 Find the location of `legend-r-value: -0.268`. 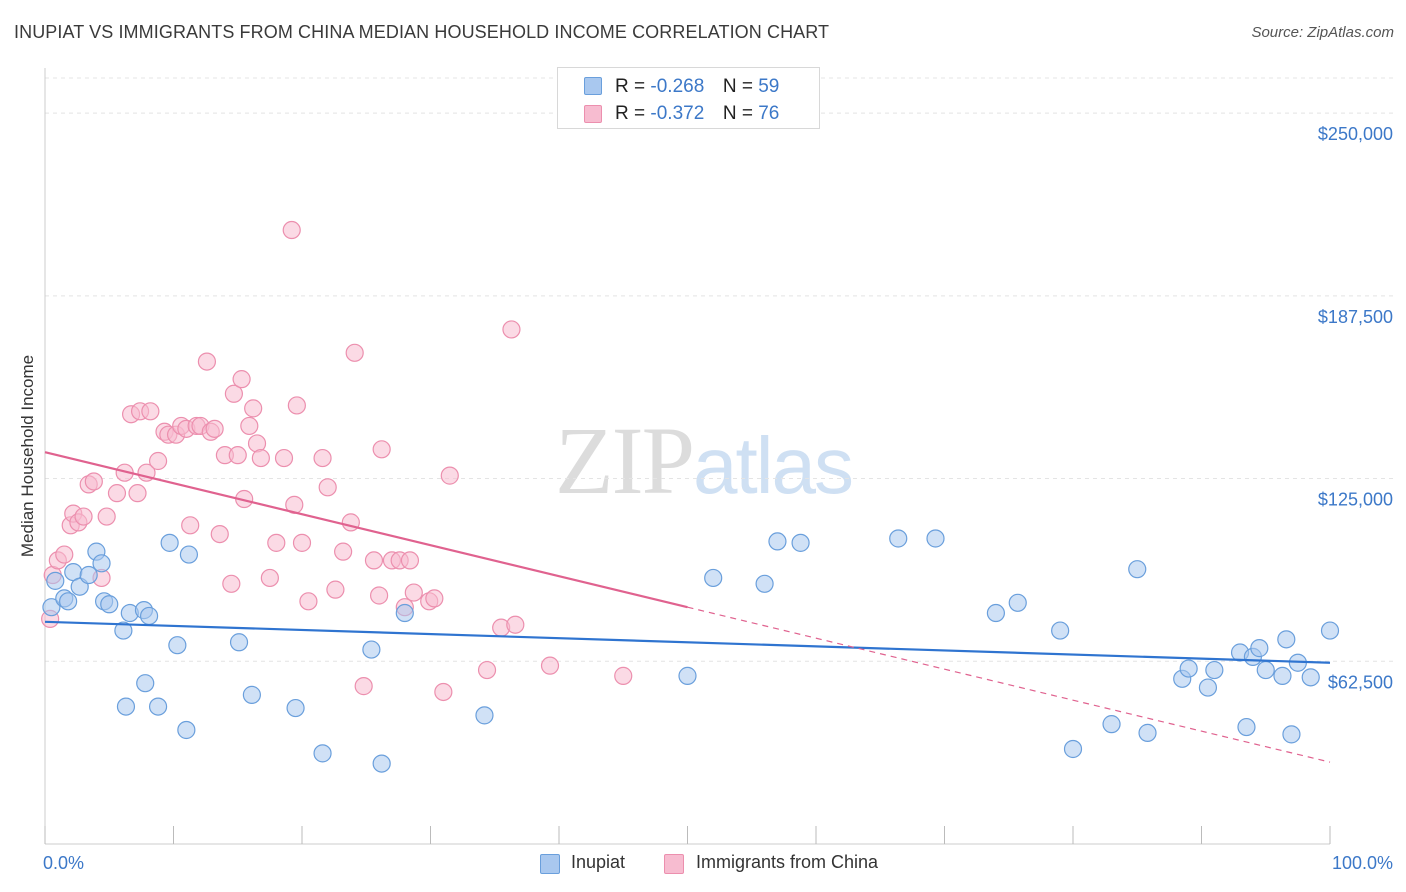

legend-r-value: -0.268 is located at coordinates (677, 86).